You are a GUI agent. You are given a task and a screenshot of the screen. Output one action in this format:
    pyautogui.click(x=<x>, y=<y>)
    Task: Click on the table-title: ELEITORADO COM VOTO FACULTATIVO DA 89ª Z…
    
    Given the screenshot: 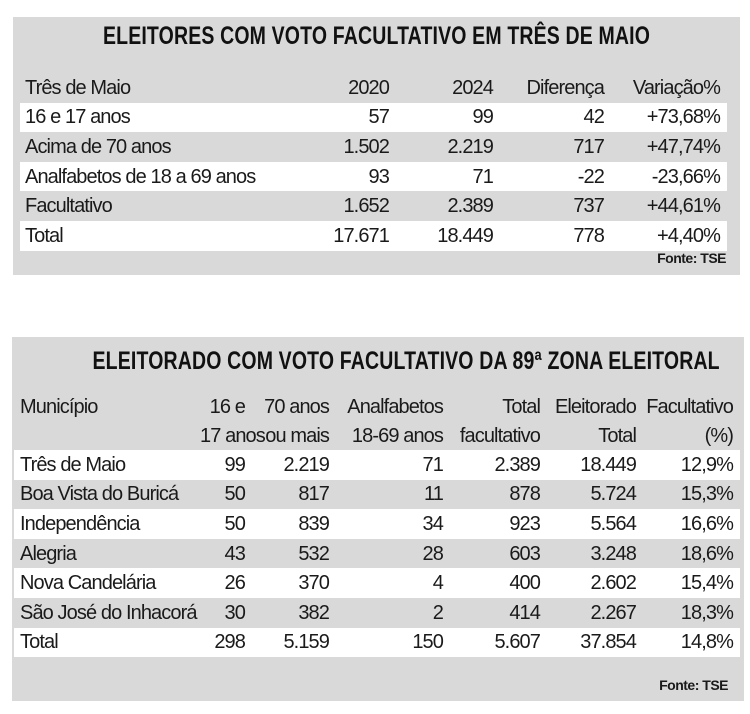 What is the action you would take?
    pyautogui.click(x=406, y=361)
    